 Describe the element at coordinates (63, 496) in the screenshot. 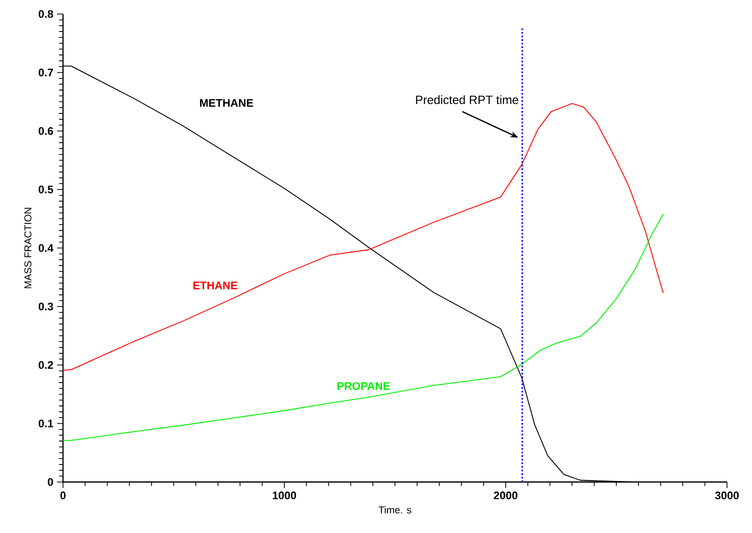

I see `x-tick-label: 0` at that location.